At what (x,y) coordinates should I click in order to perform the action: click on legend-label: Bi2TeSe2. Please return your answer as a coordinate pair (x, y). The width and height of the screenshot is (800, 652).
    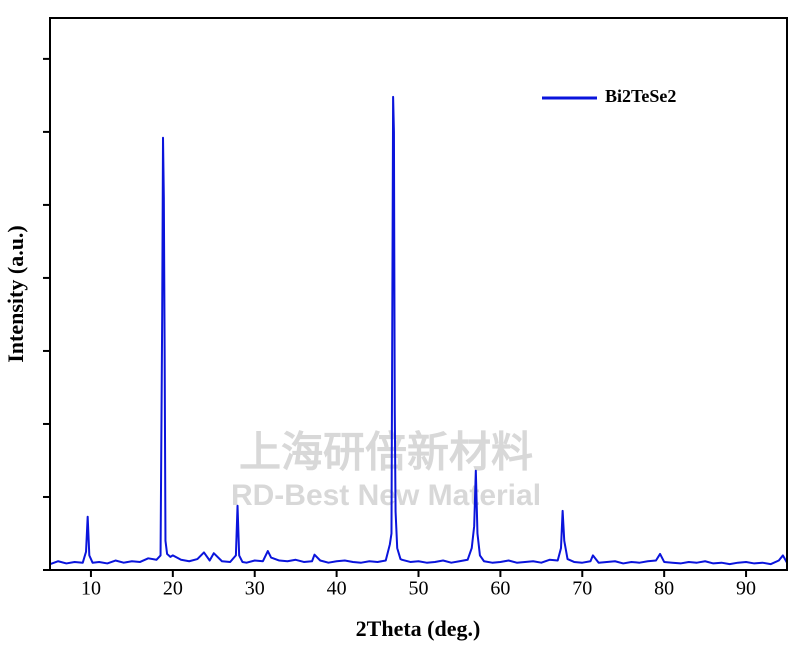
    Looking at the image, I should click on (640, 96).